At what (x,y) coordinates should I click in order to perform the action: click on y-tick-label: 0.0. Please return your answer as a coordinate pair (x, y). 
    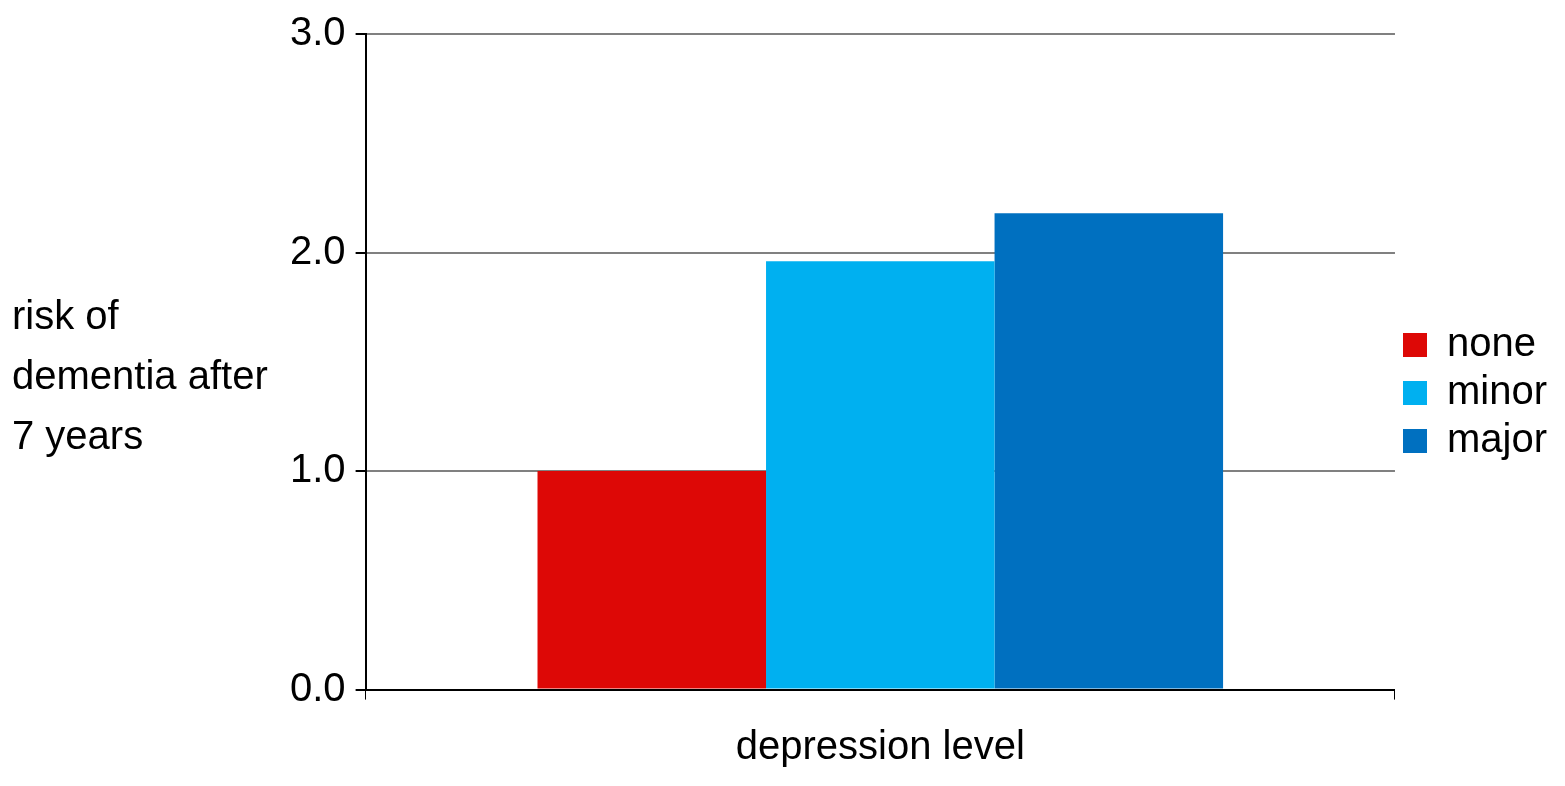
    Looking at the image, I should click on (318, 686).